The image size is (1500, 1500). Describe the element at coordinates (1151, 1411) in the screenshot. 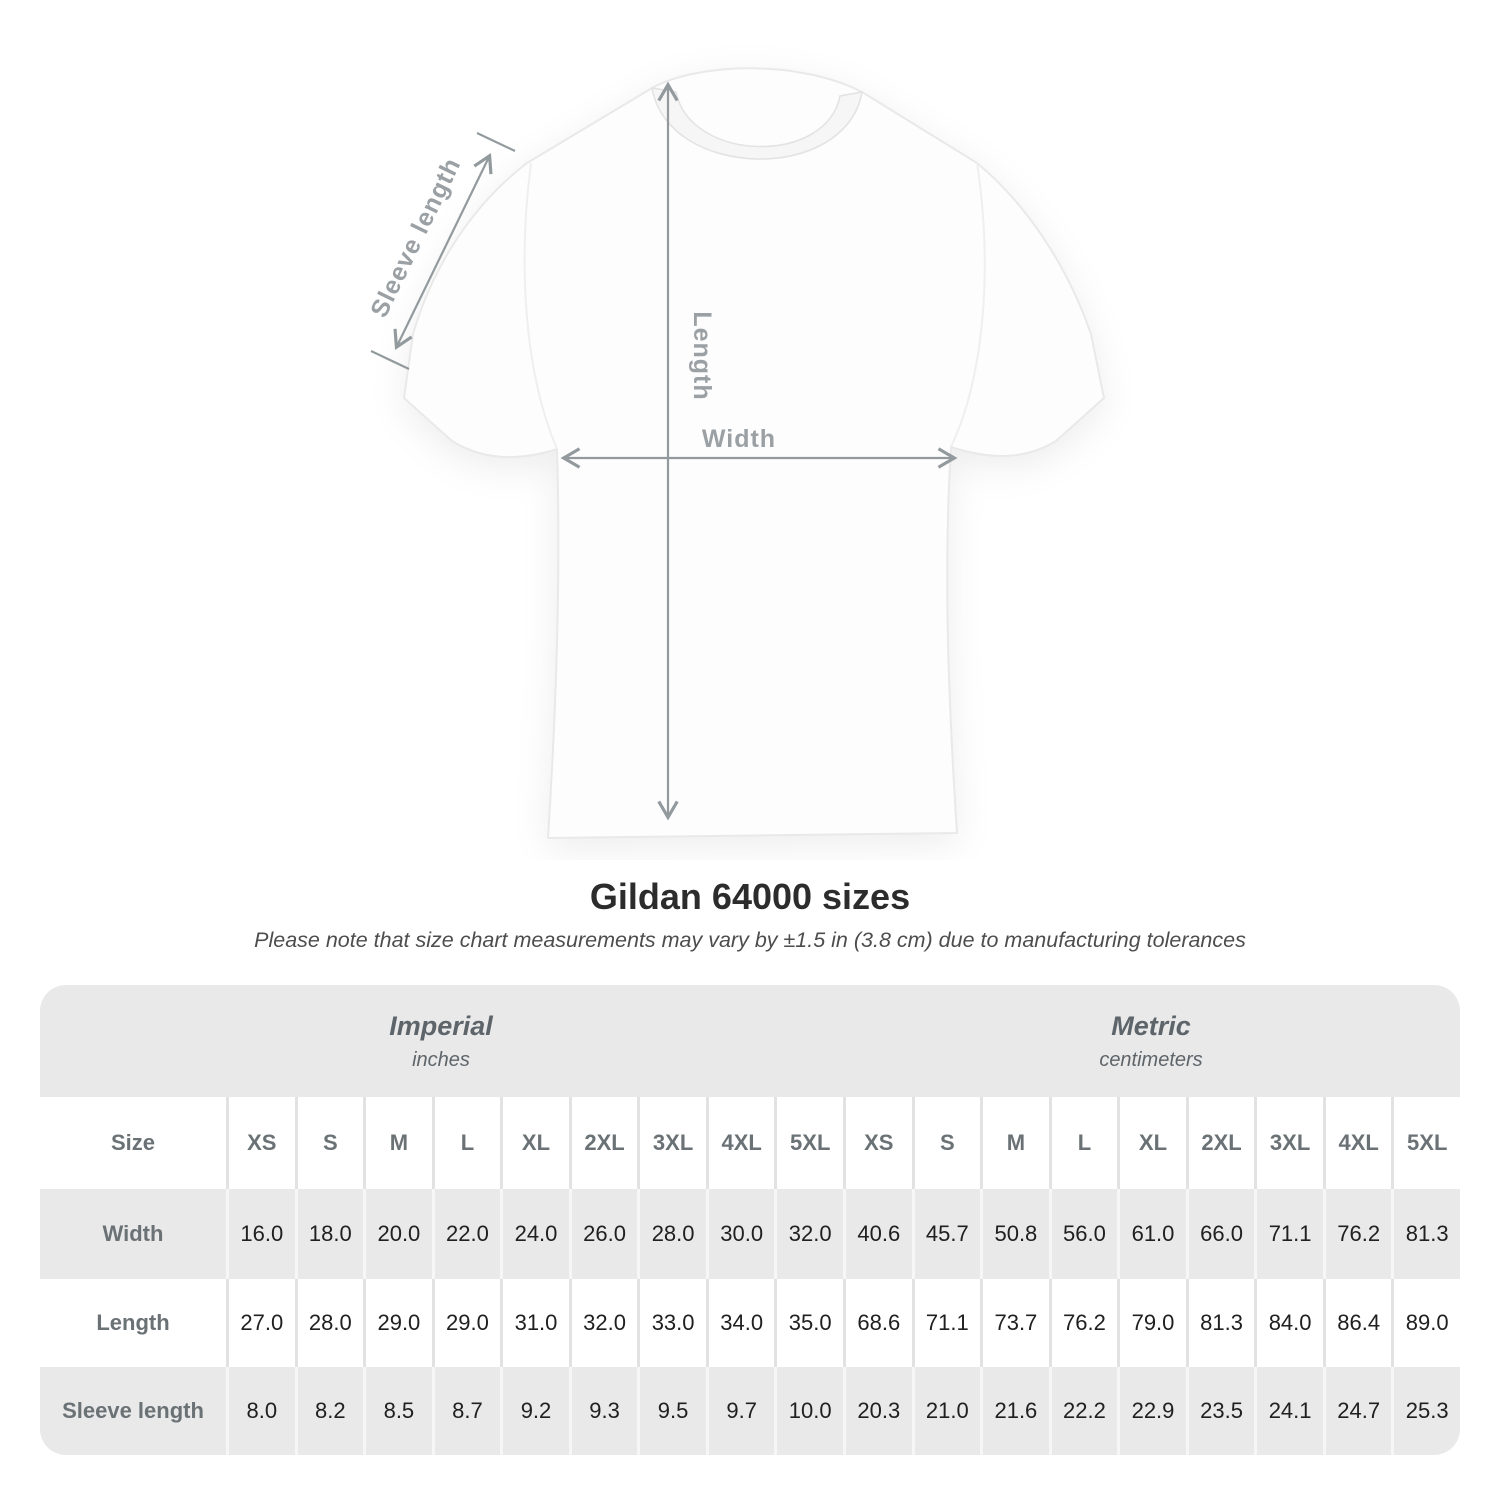

I see `table-cell: 22.9` at that location.